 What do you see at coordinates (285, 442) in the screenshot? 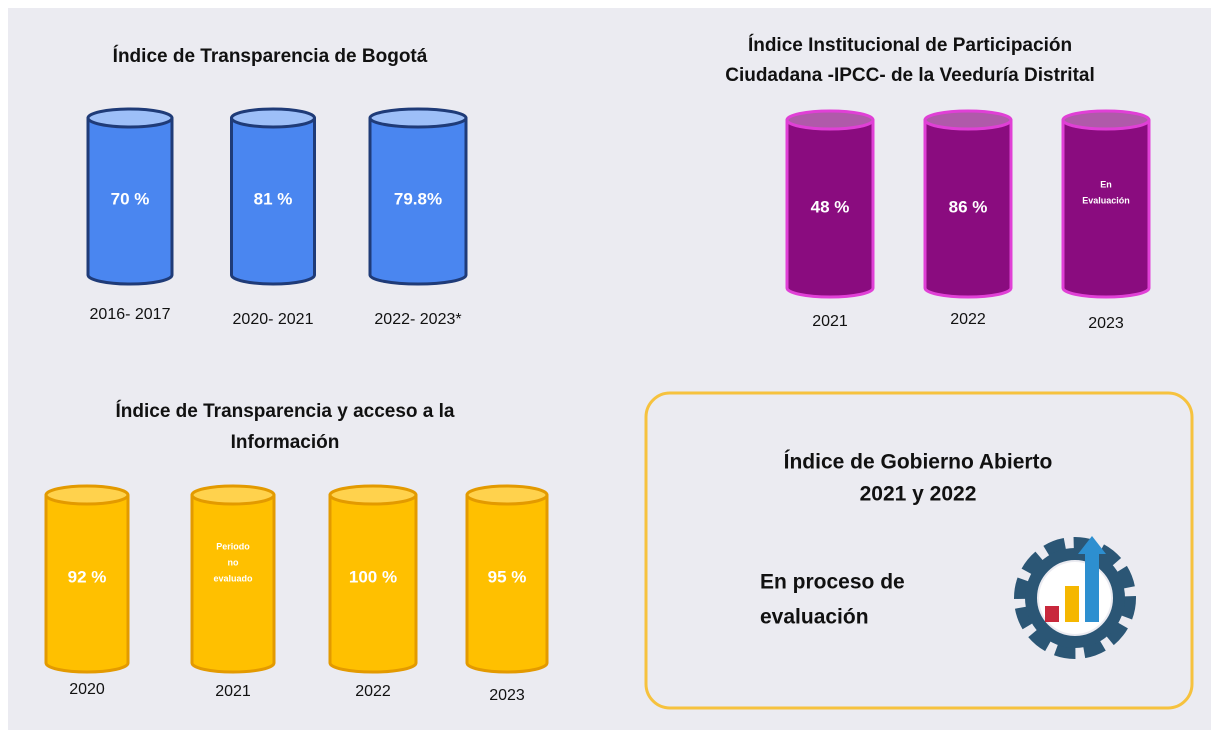
I see `panel-title: Información` at bounding box center [285, 442].